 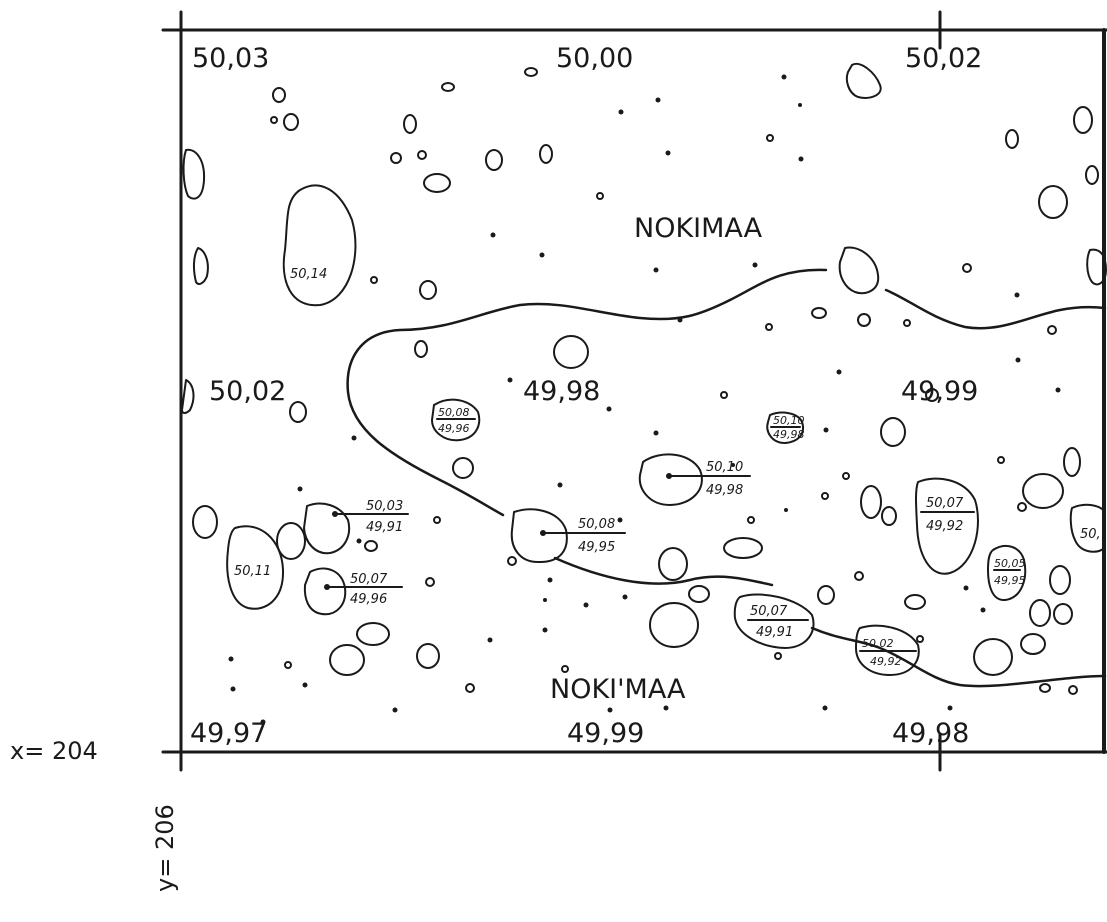 I want to click on contour-line-south, so click(x=663, y=571).